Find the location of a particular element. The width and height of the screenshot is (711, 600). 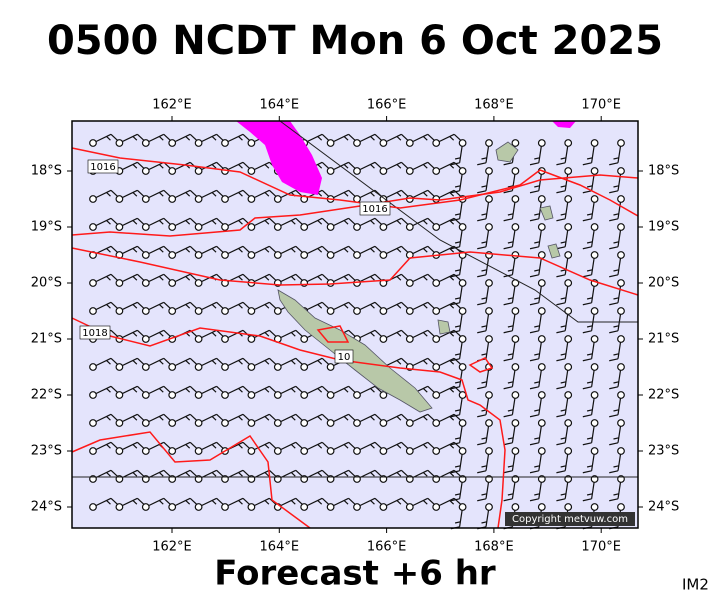

isobar-label: 1018 is located at coordinates (94, 333).